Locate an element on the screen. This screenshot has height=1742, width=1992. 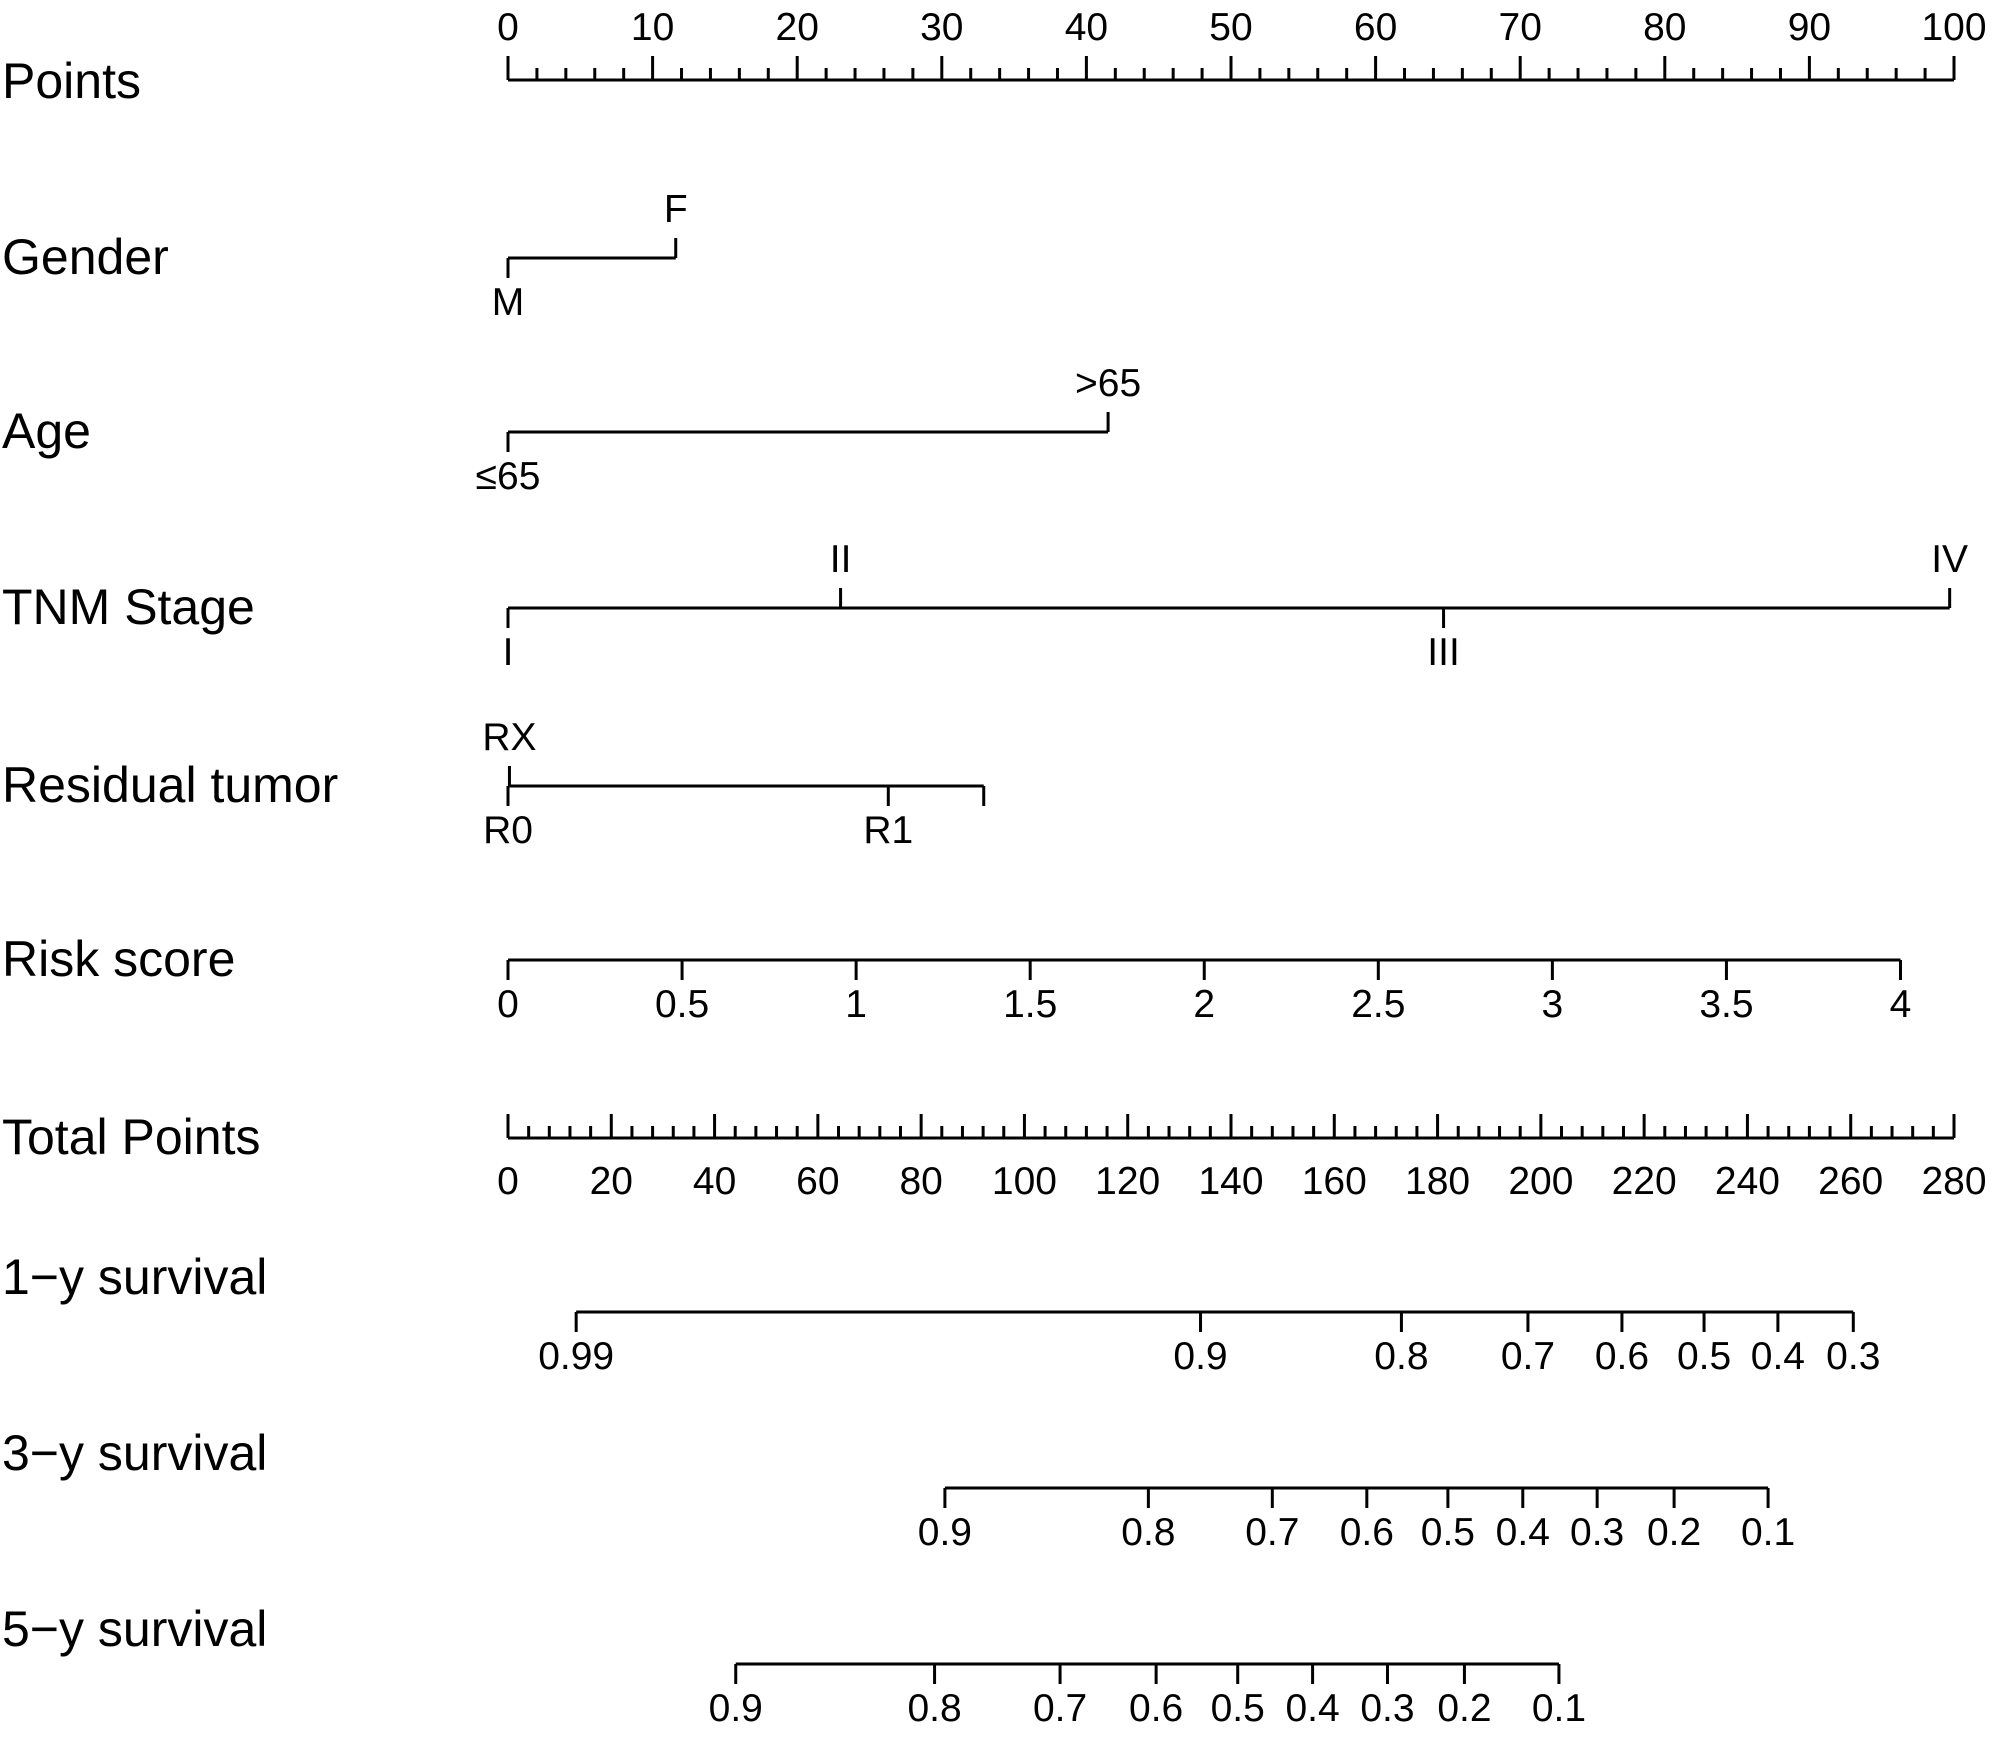
row-label: TNM Stage is located at coordinates (128, 607).